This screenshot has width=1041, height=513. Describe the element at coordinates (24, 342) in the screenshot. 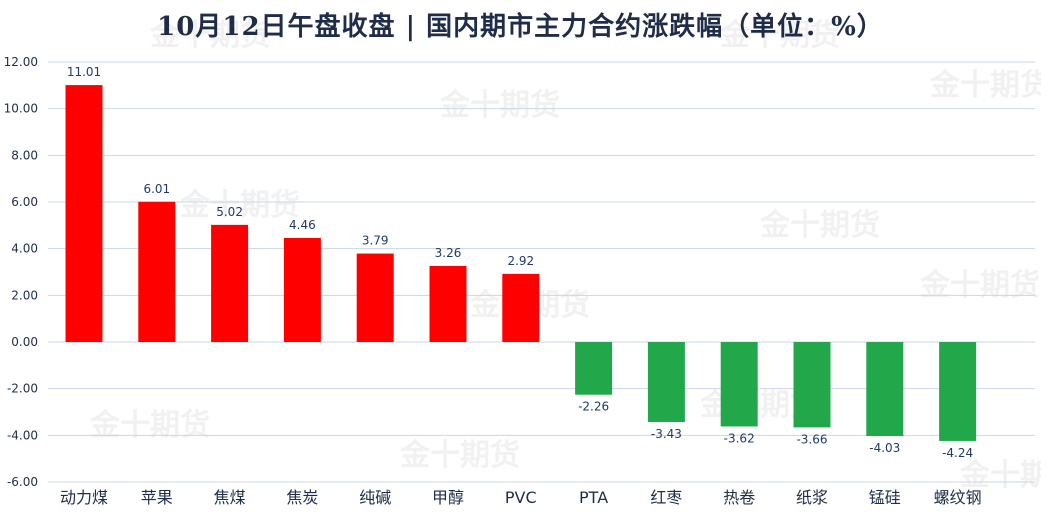

I see `y-tick-label: 0.00` at that location.